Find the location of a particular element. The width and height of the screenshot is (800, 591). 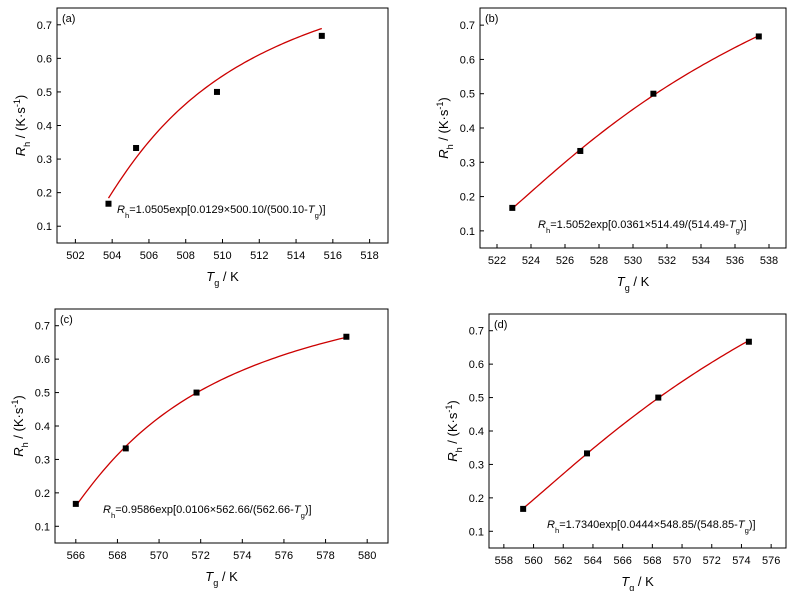

x-tick-label: 502 is located at coordinates (75, 256).